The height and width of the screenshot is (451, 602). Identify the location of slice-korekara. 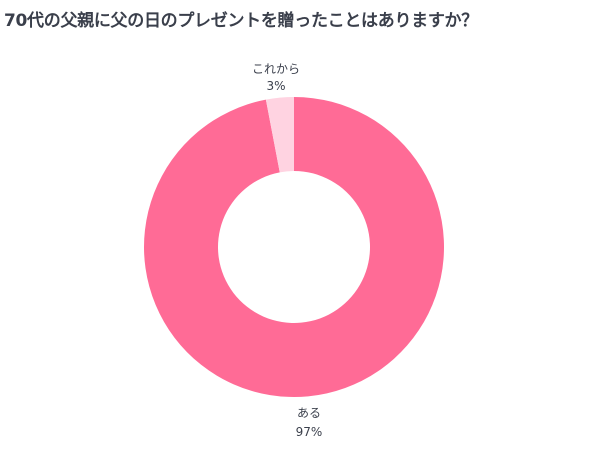
(279, 135).